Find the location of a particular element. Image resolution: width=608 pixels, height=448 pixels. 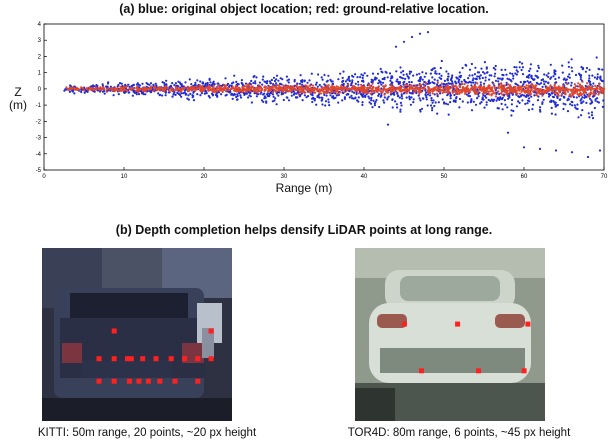

x-tick-label: 40 is located at coordinates (364, 177).